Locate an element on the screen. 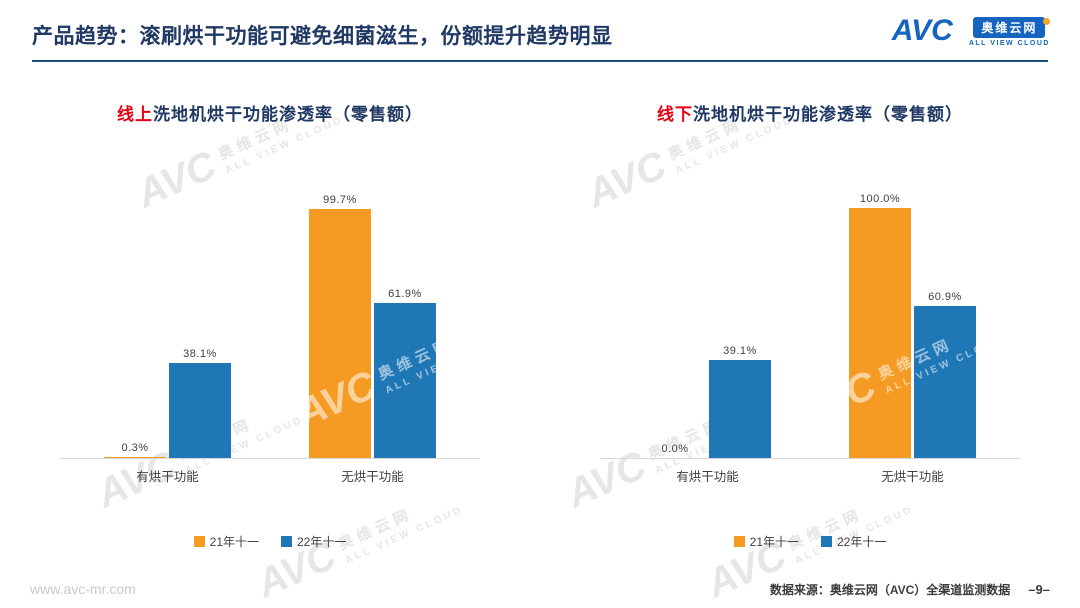 This screenshot has width=1080, height=608. bar-value-label: 99.7% is located at coordinates (340, 200).